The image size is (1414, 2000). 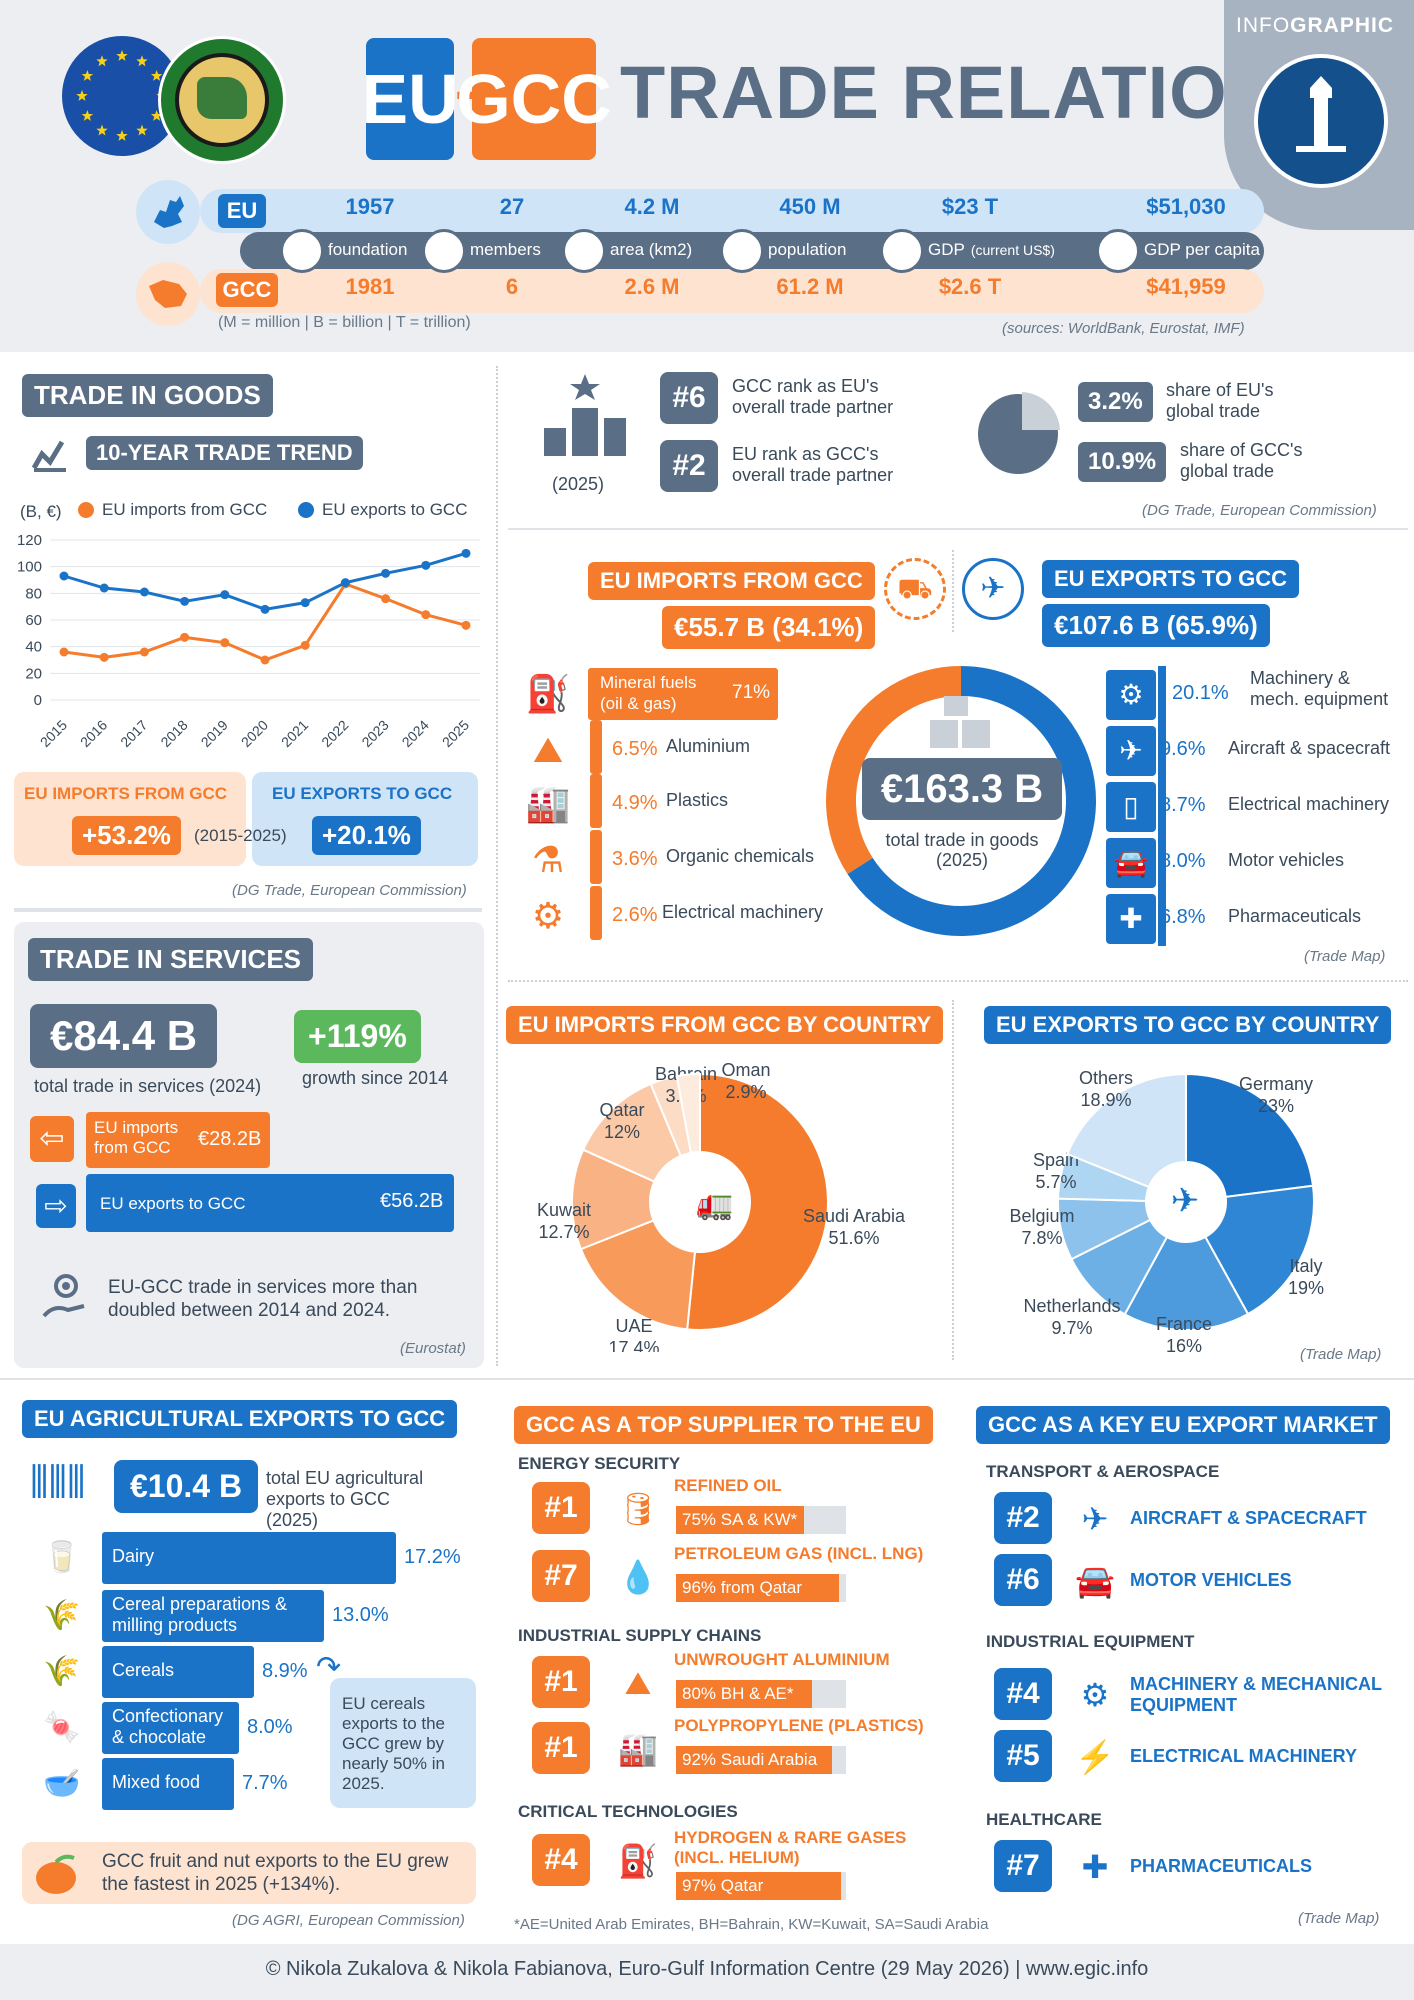 I want to click on market-source: (Trade Map), so click(x=1339, y=1918).